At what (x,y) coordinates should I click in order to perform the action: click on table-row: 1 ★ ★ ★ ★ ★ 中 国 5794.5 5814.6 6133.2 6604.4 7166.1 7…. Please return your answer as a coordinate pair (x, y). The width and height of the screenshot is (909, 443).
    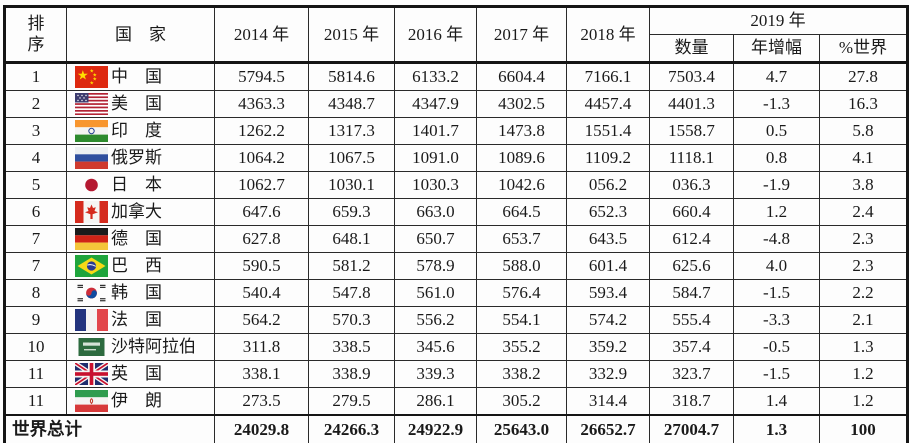
    Looking at the image, I should click on (456, 76).